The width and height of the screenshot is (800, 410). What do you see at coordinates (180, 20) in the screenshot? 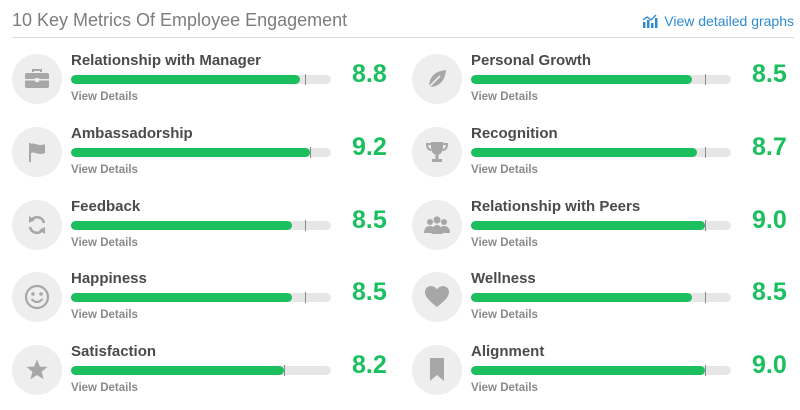
I see `page-title: 10 Key Metrics Of Employee Engagement` at bounding box center [180, 20].